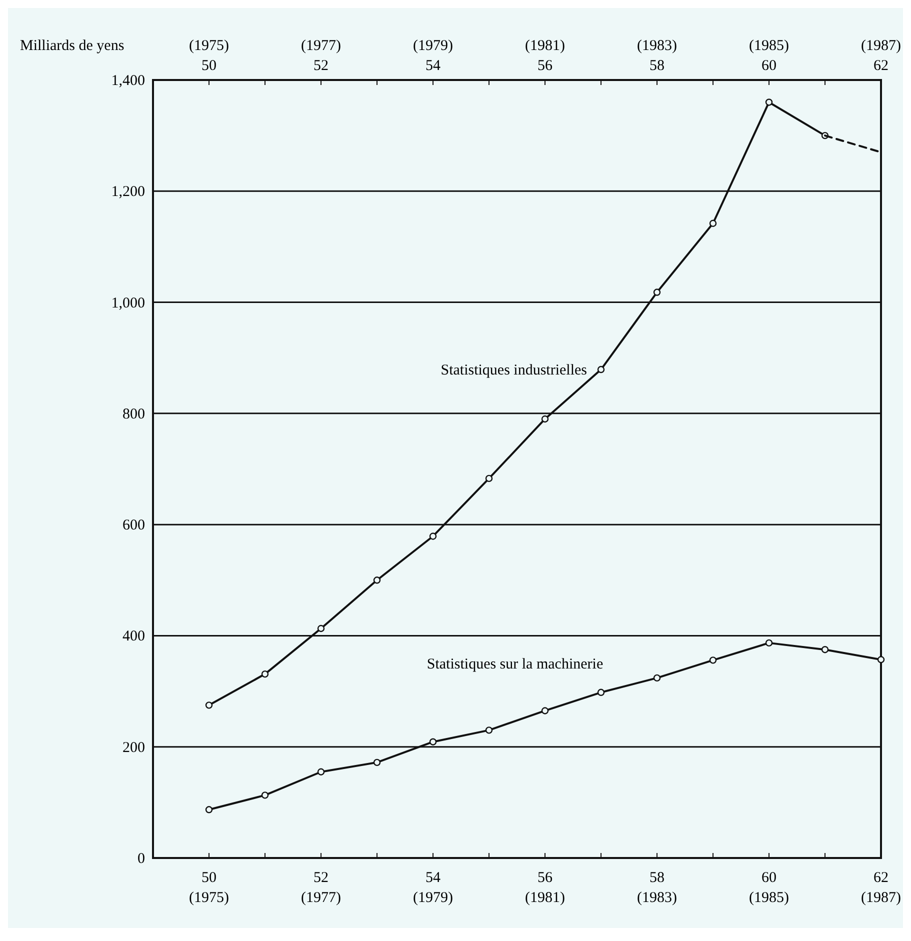 The width and height of the screenshot is (911, 941). Describe the element at coordinates (133, 414) in the screenshot. I see `y-tick-label: 800` at that location.